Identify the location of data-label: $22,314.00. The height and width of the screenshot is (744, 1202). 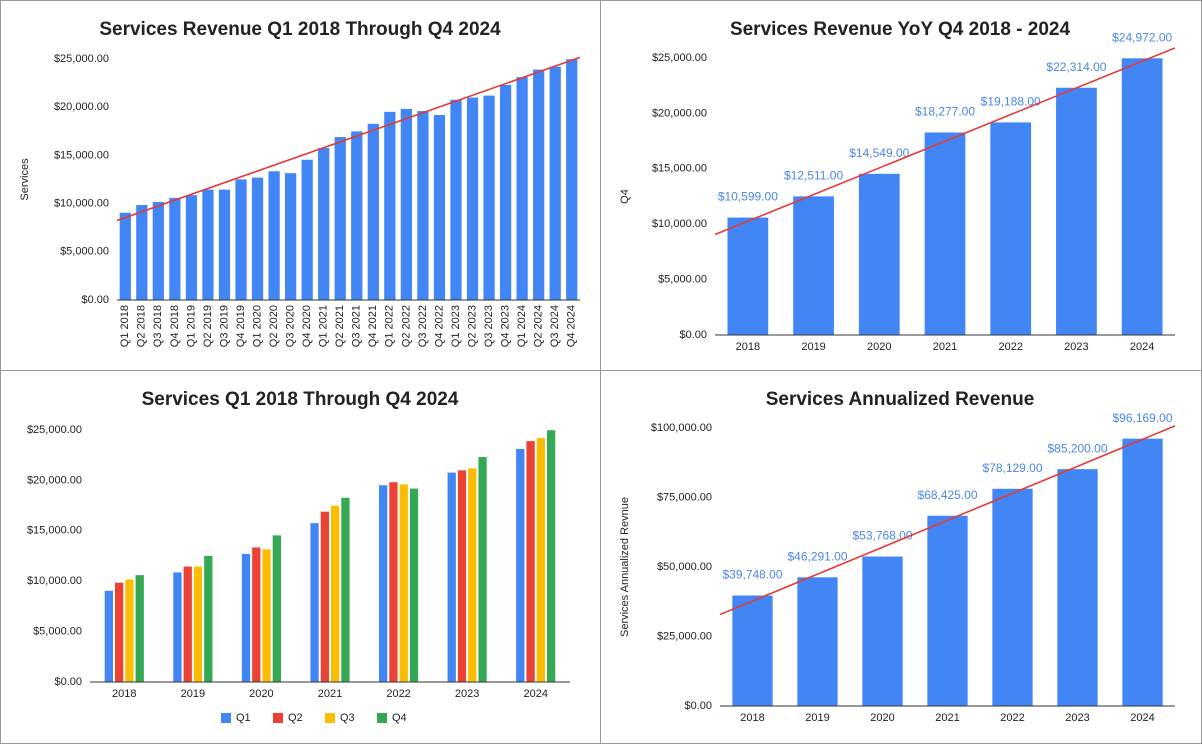
(1076, 67).